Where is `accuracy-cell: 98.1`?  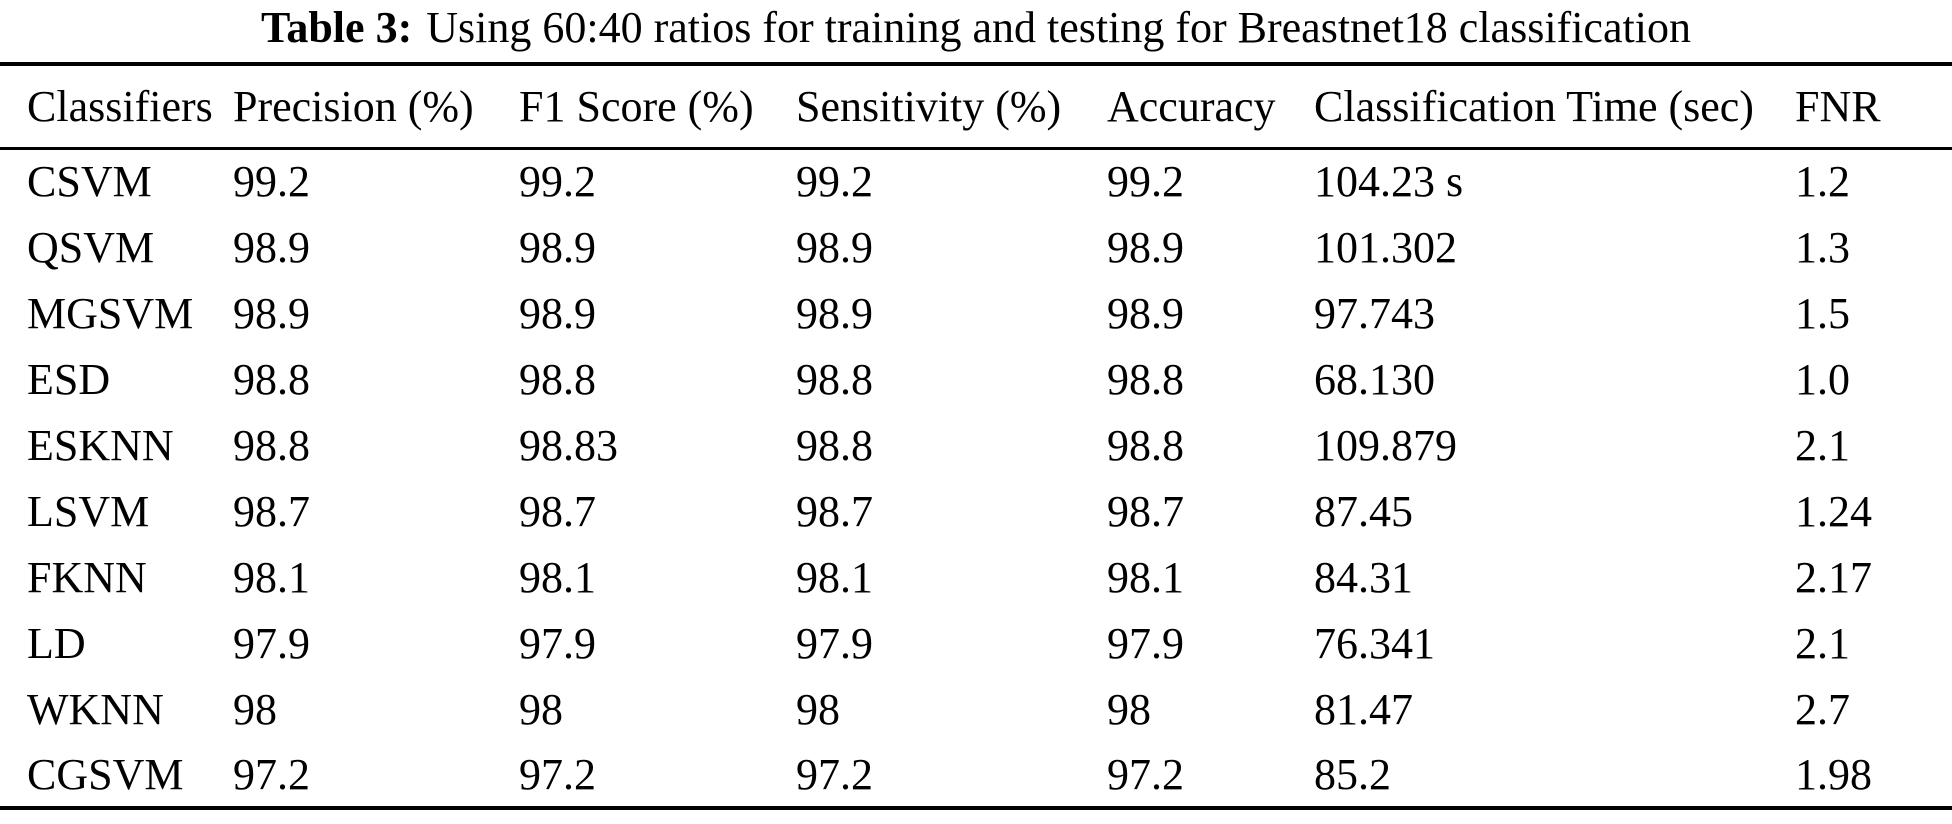
accuracy-cell: 98.1 is located at coordinates (1145, 577).